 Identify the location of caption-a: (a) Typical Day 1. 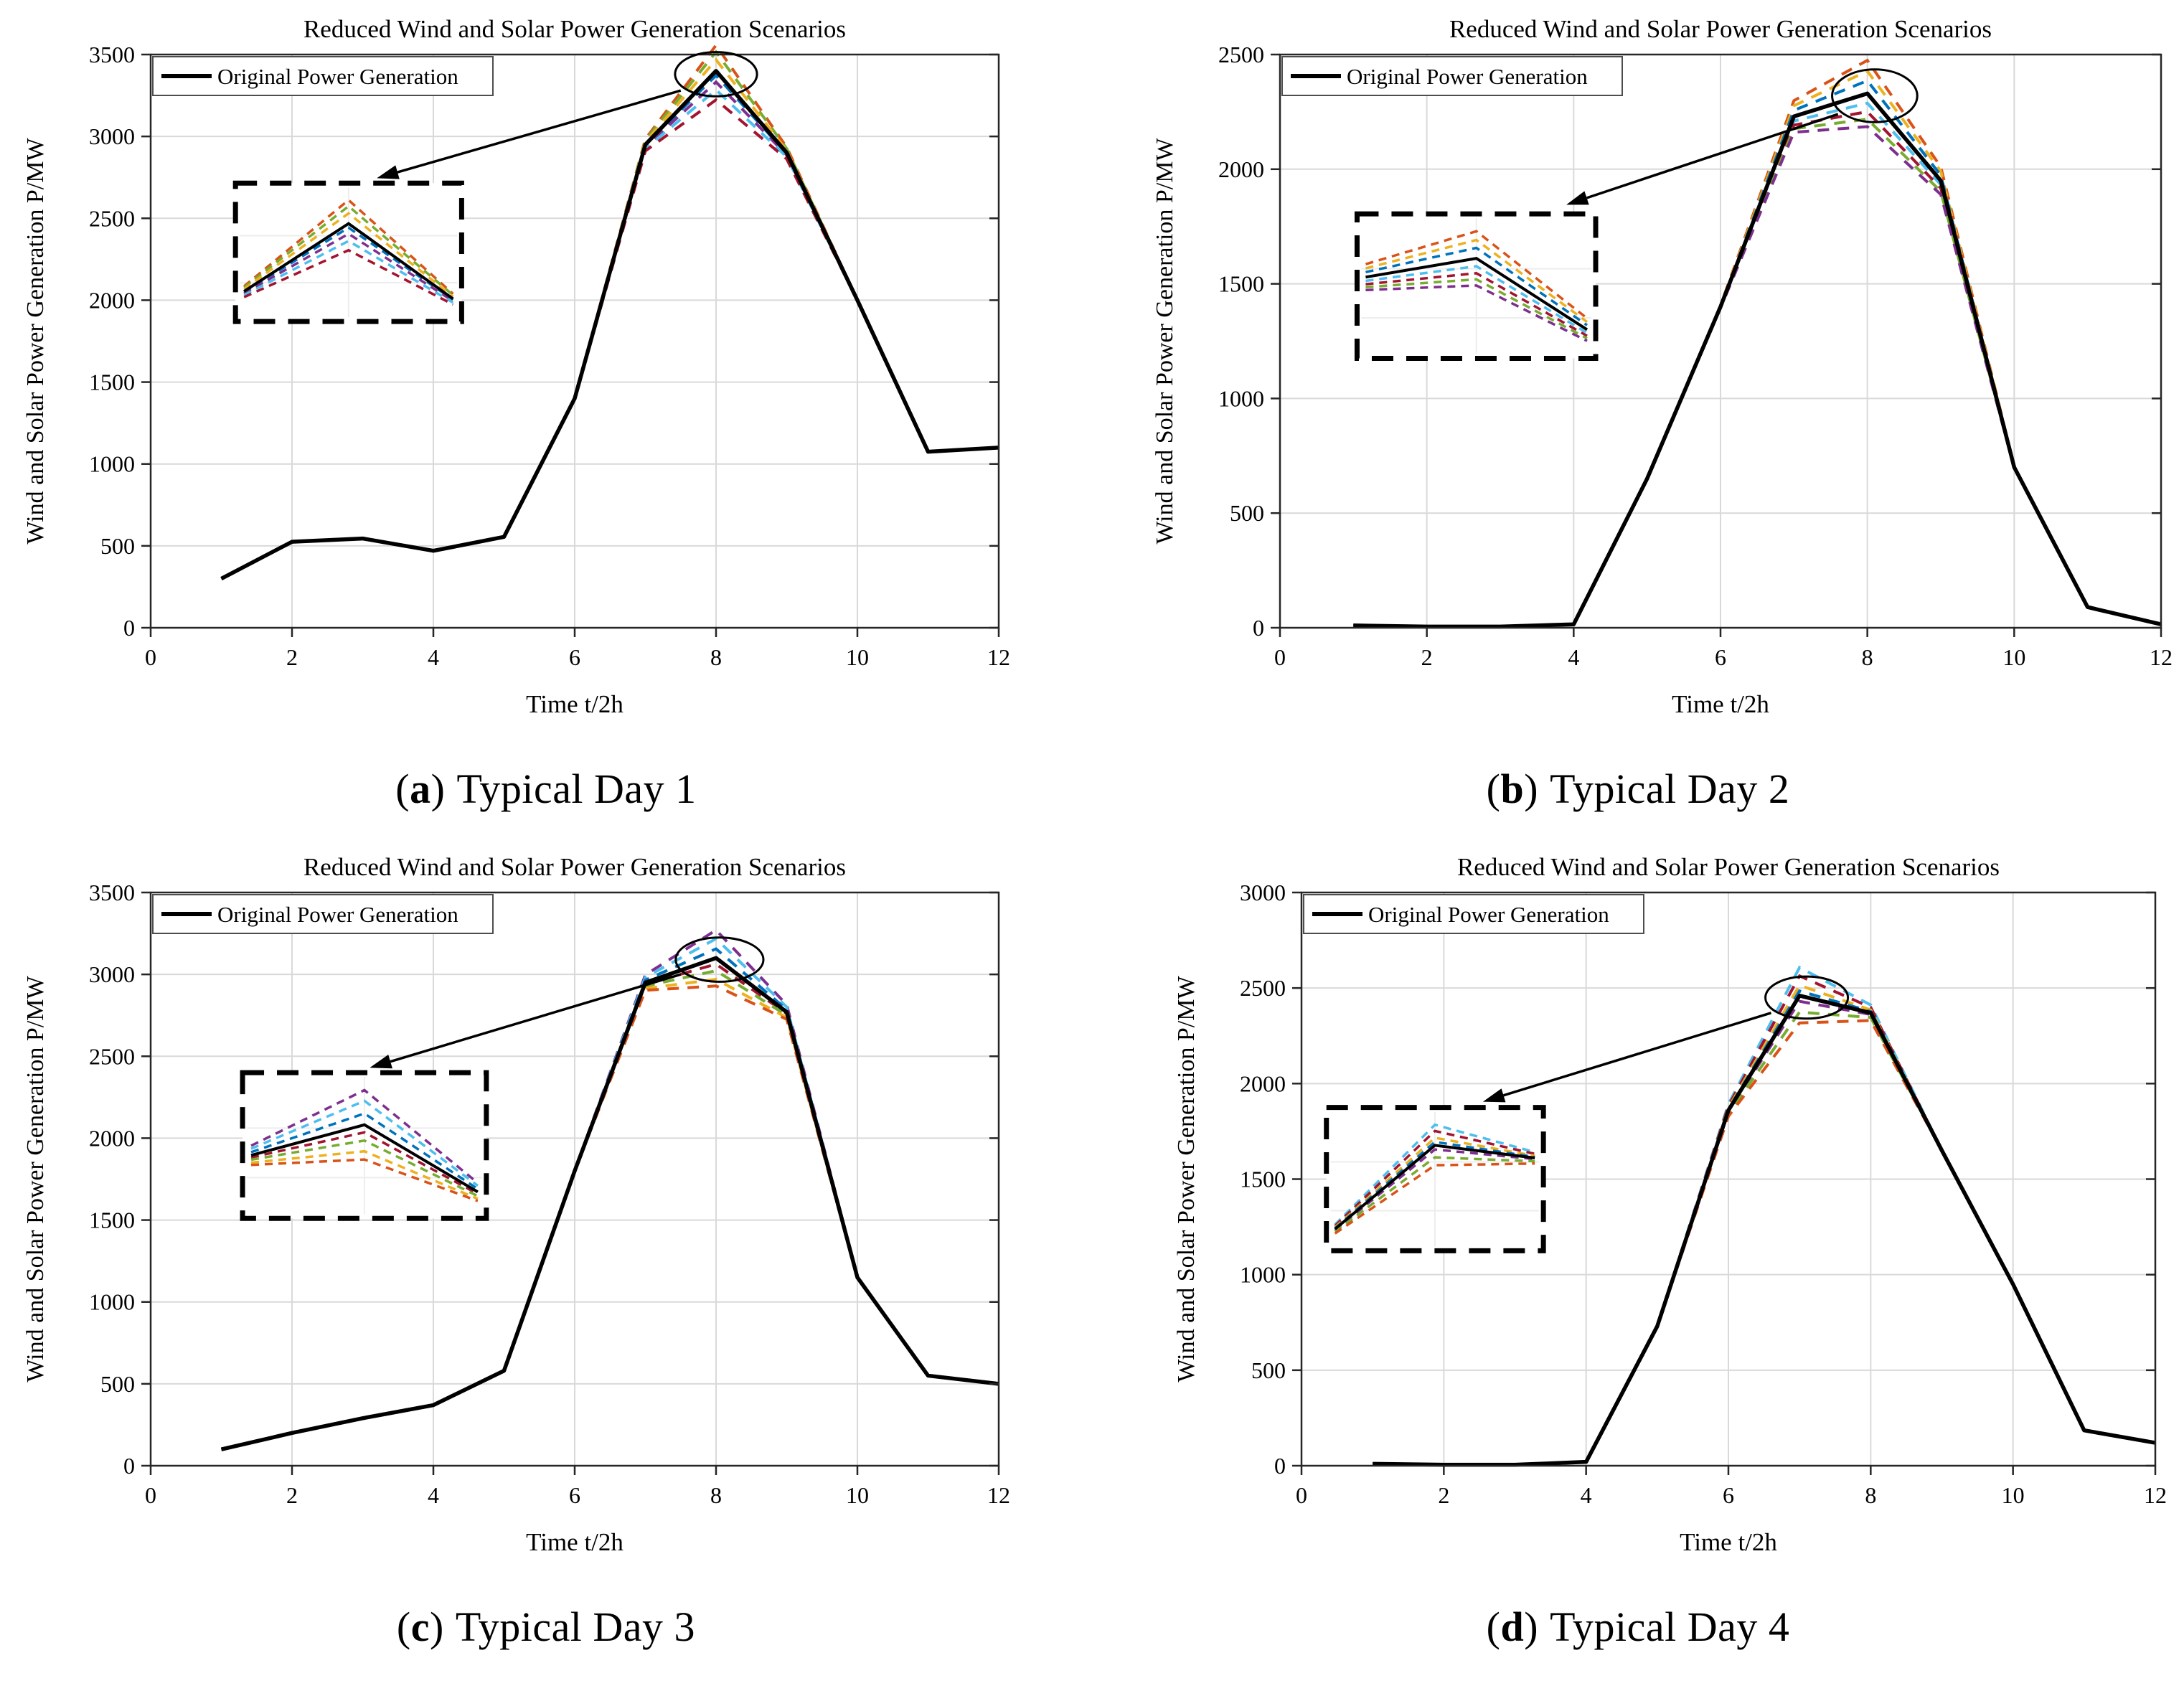
(546, 788).